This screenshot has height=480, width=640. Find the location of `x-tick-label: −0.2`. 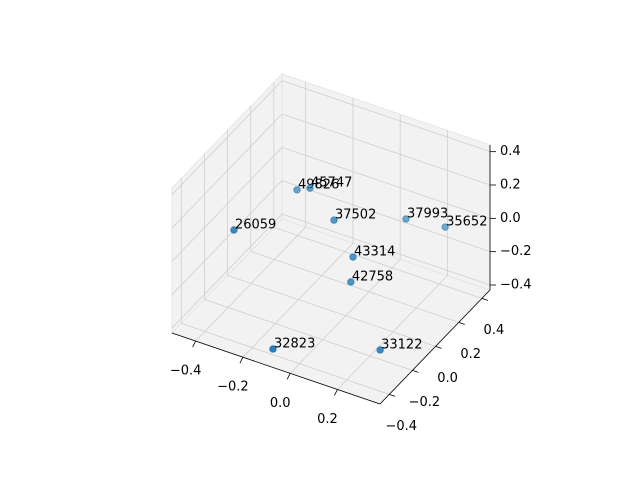

x-tick-label: −0.2 is located at coordinates (233, 387).